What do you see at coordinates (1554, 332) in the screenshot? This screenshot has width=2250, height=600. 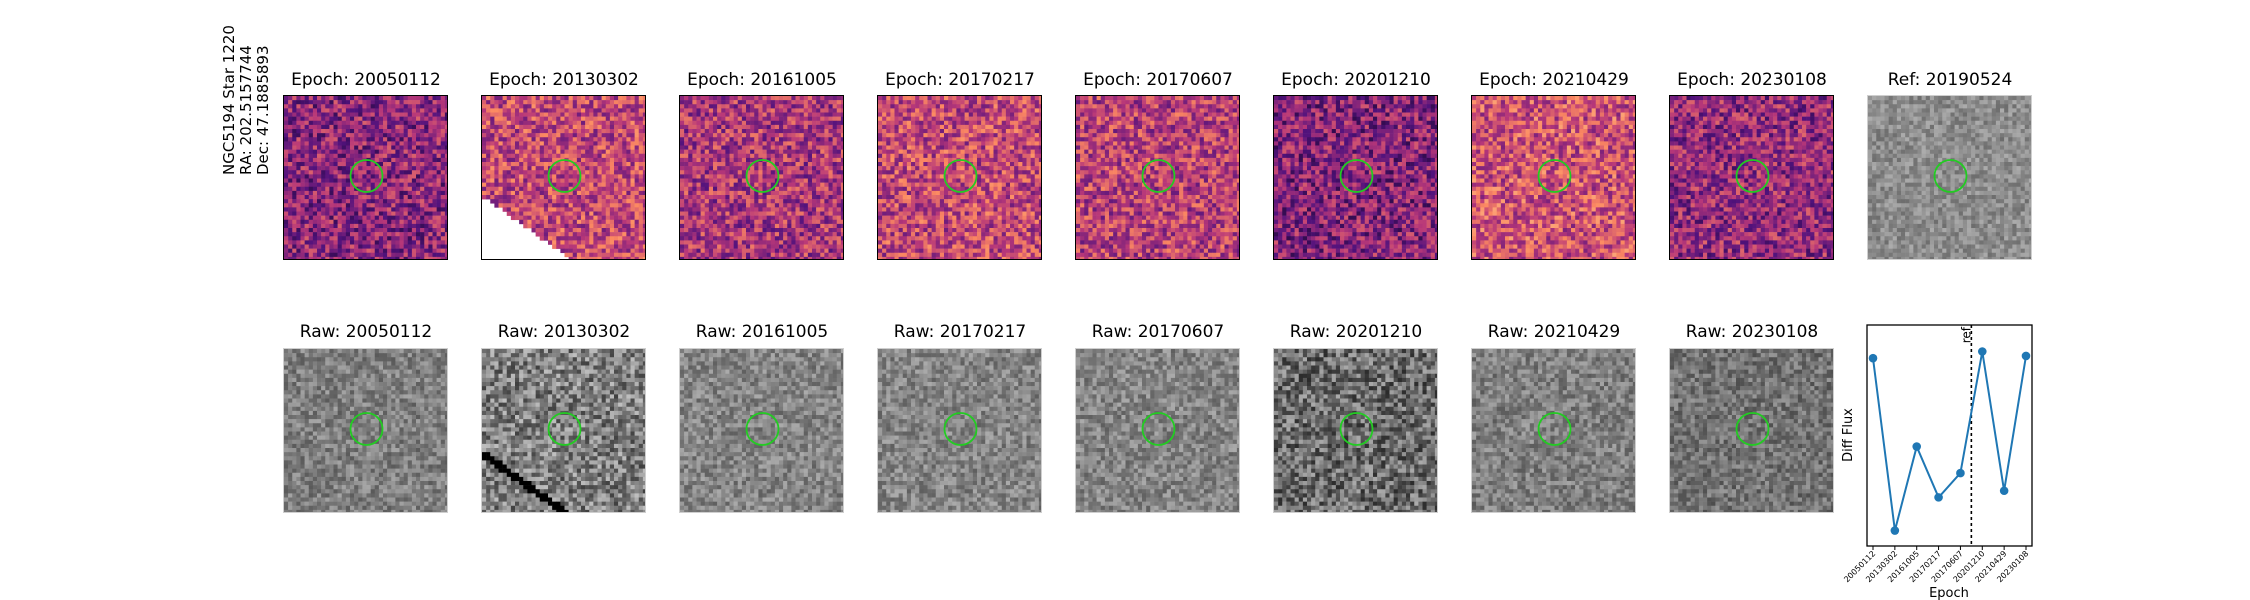 I see `raw-title-7: Raw: 20210429` at bounding box center [1554, 332].